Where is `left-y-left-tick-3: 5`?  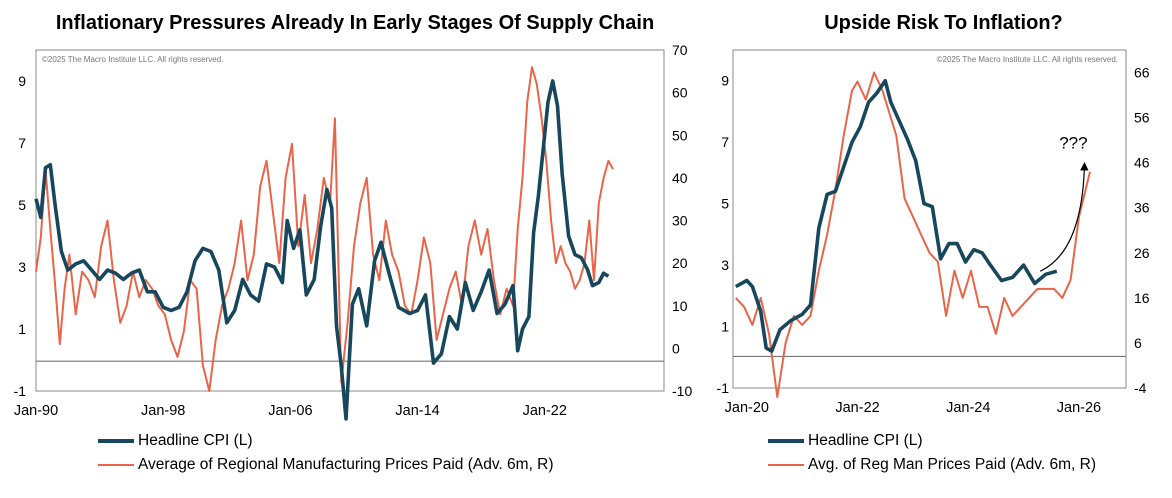 left-y-left-tick-3: 5 is located at coordinates (22, 205).